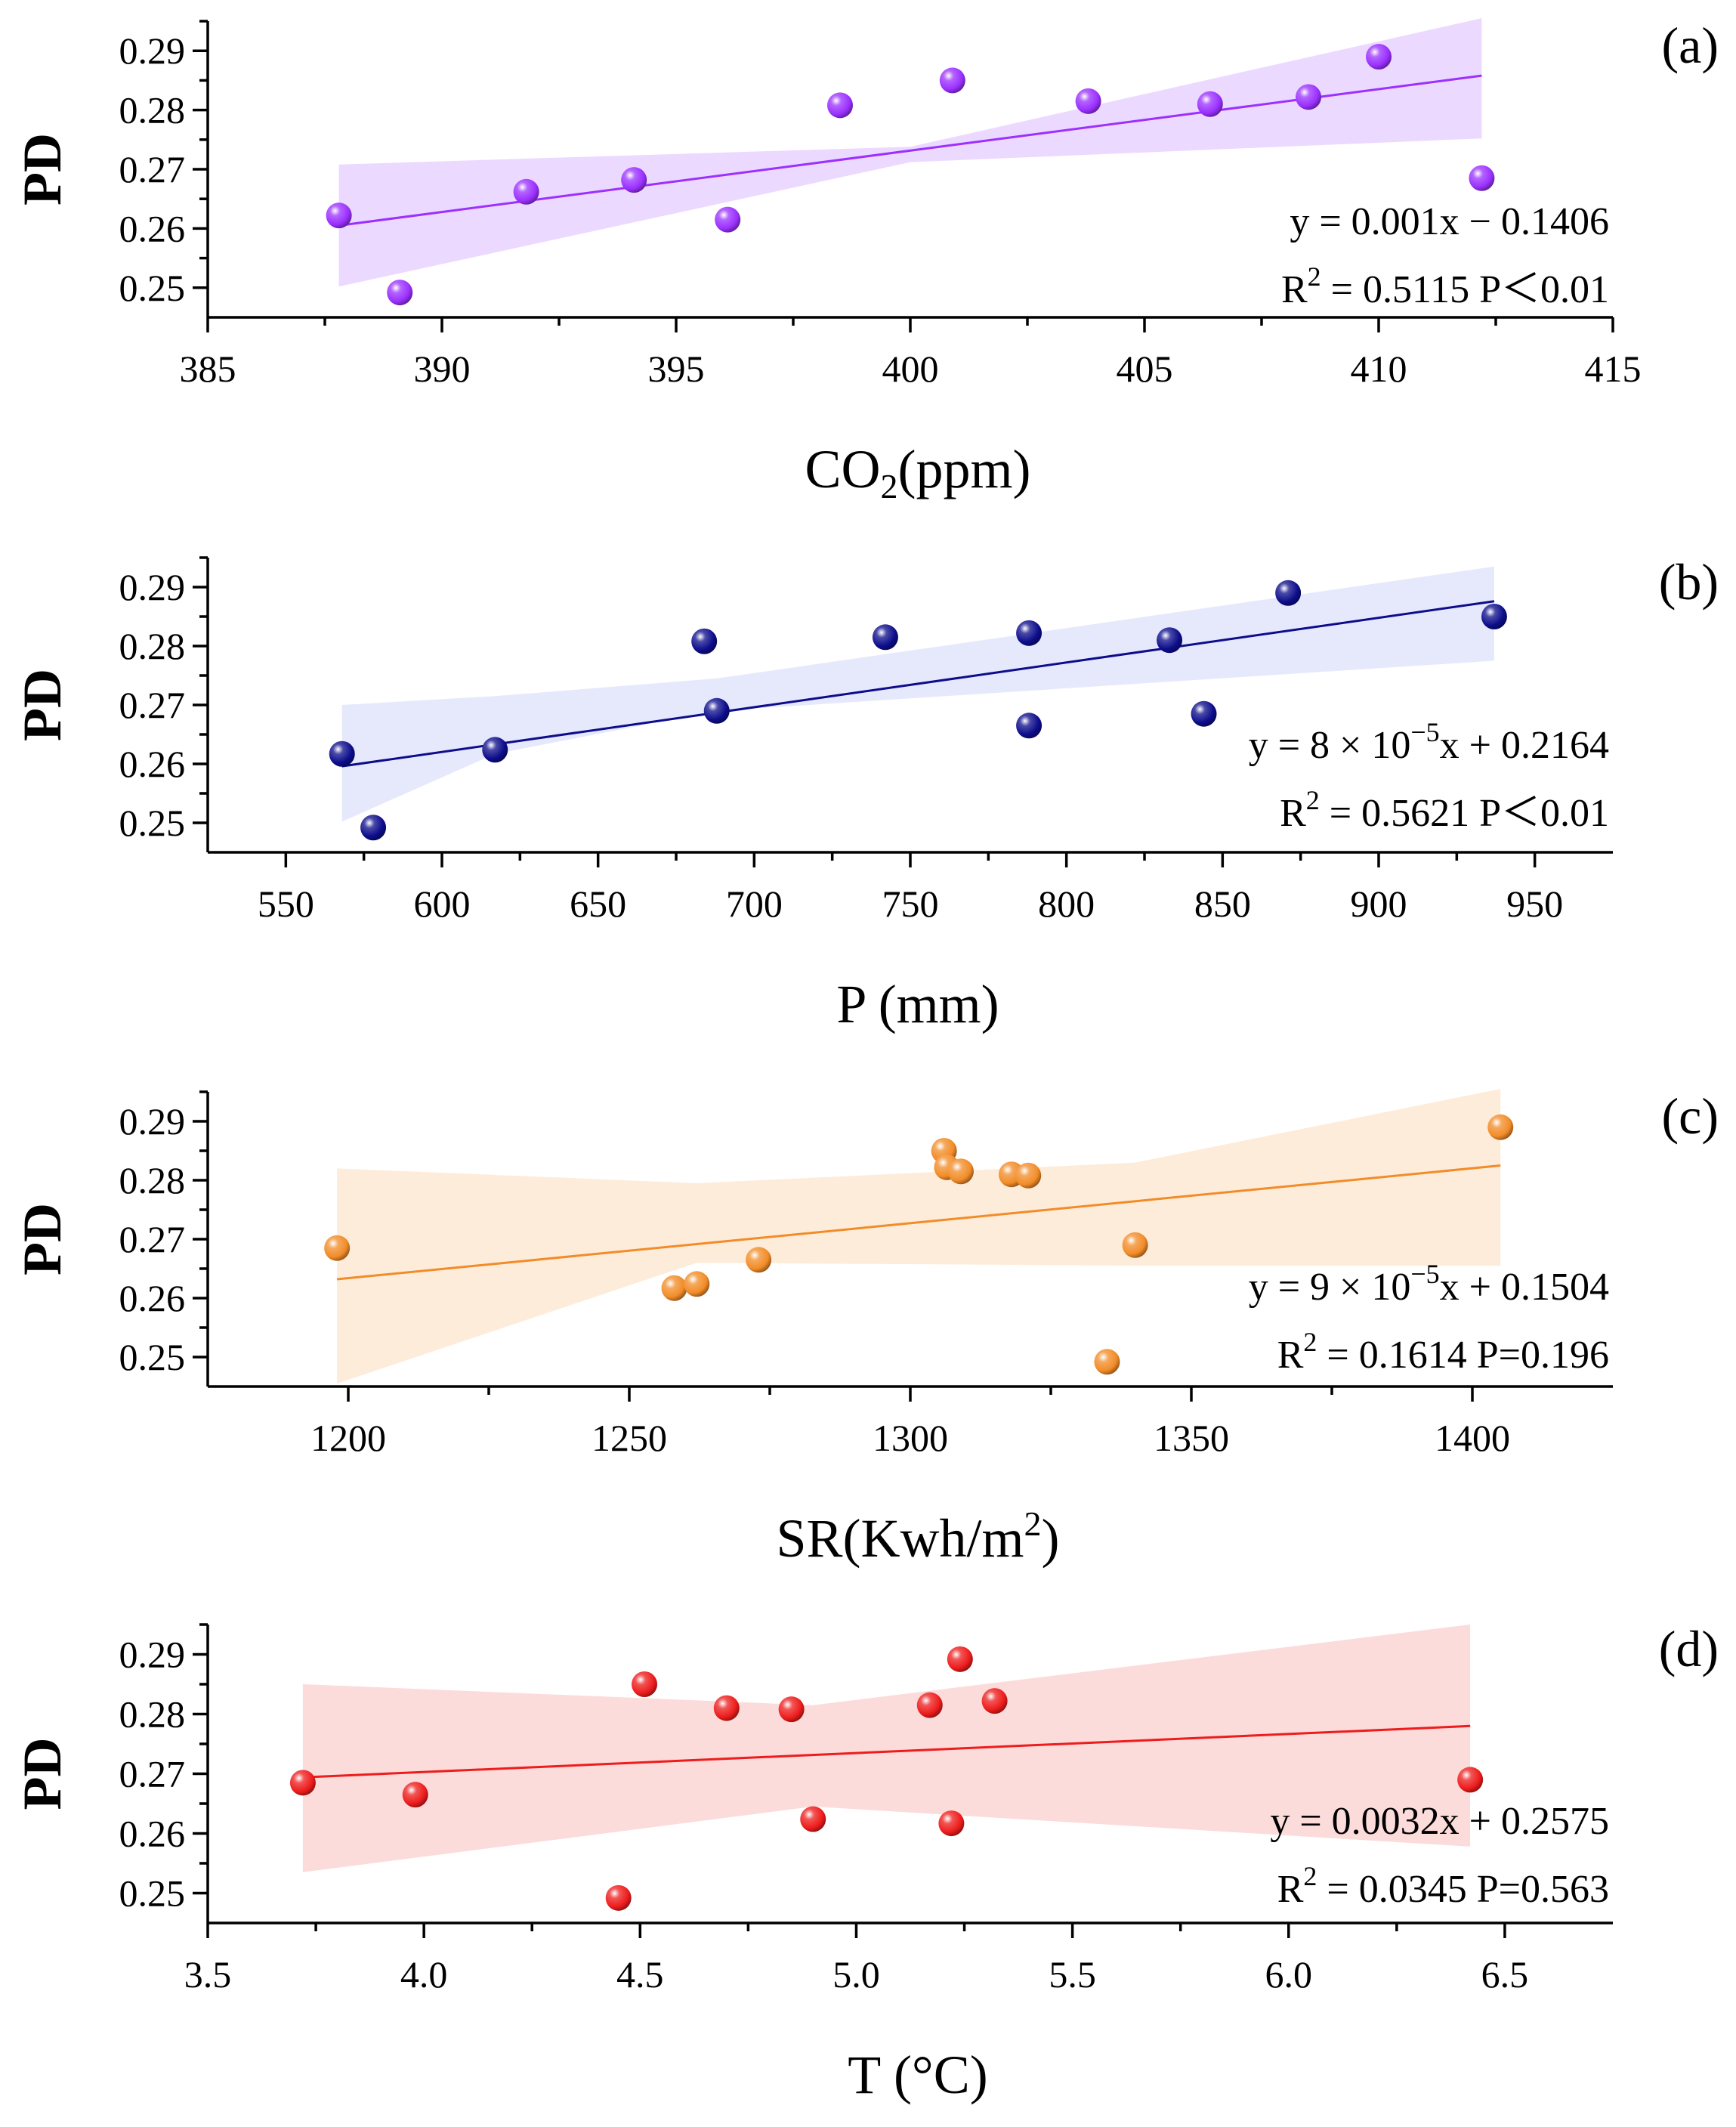 The width and height of the screenshot is (1736, 2127). What do you see at coordinates (917, 2075) in the screenshot?
I see `x-axis-label-main: T (°C)` at bounding box center [917, 2075].